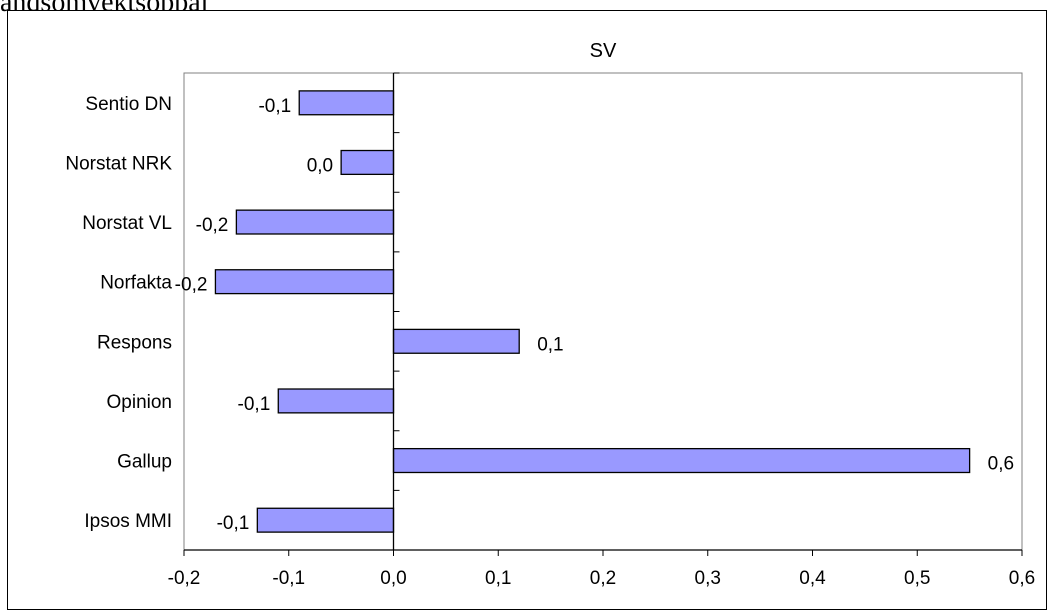 The image size is (1049, 611). What do you see at coordinates (118, 163) in the screenshot?
I see `category-label: Norstat NRK` at bounding box center [118, 163].